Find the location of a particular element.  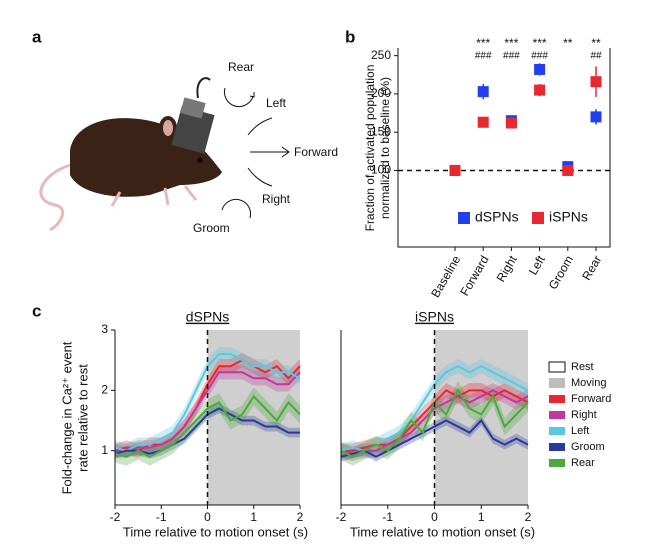

y-tick-label: 1 is located at coordinates (104, 450).